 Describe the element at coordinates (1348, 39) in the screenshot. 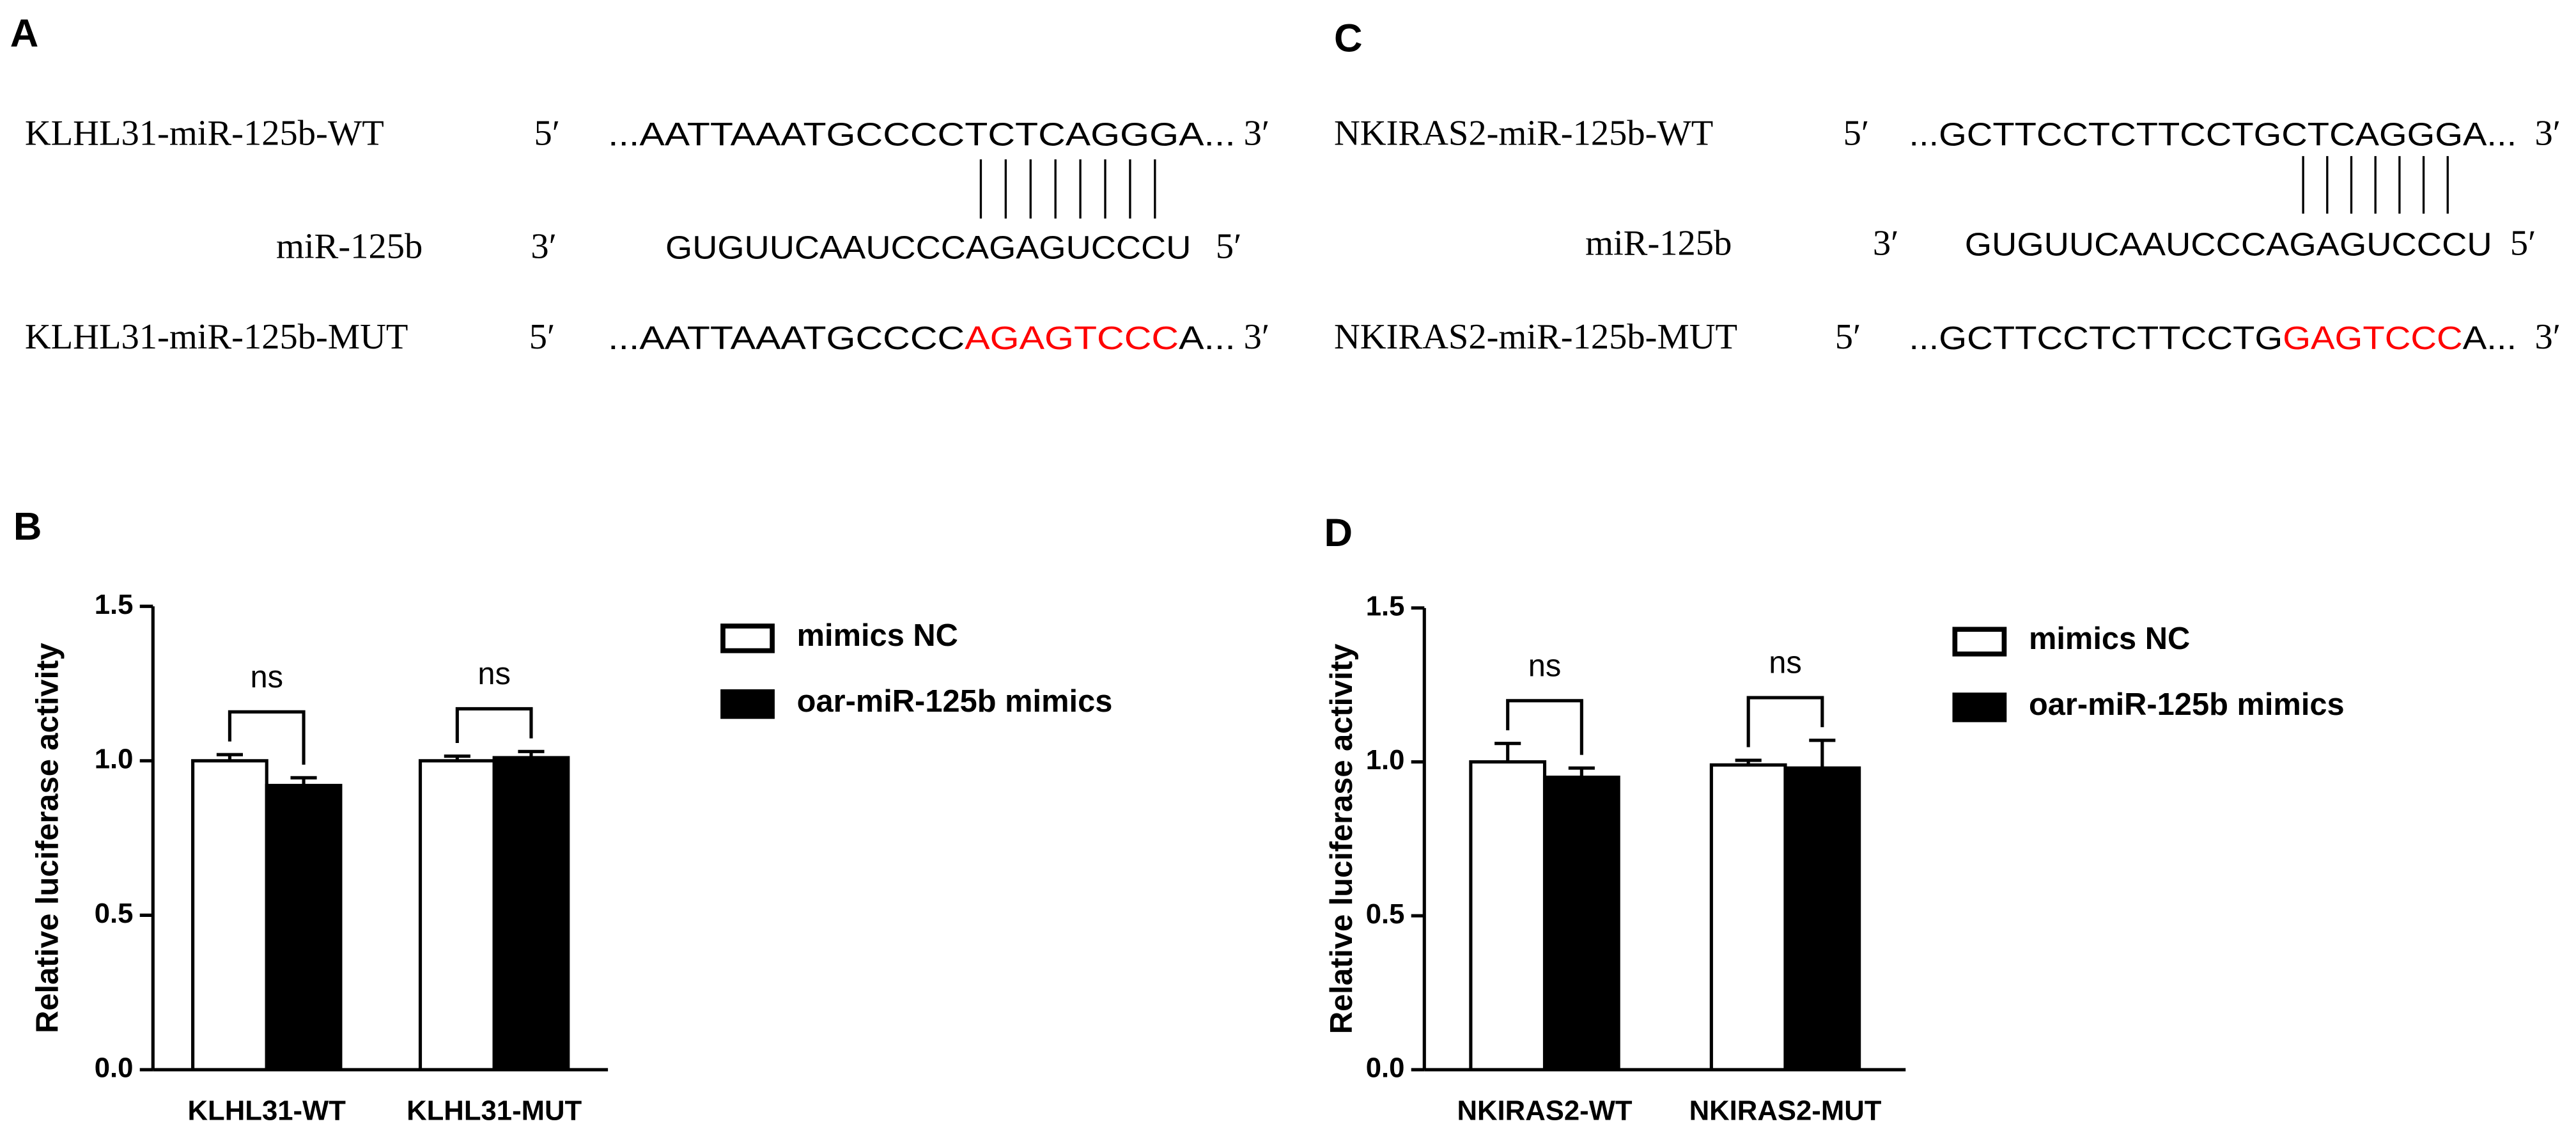

I see `panel-label: C` at that location.